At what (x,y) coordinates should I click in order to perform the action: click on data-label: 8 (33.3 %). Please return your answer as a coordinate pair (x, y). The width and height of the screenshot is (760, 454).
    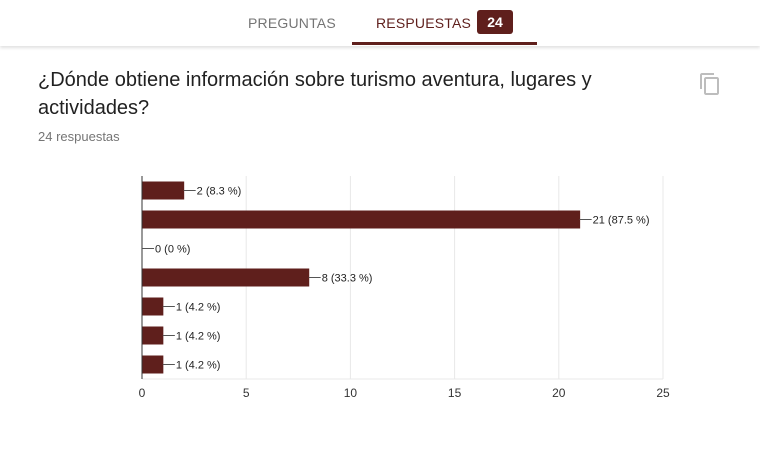
    Looking at the image, I should click on (347, 279).